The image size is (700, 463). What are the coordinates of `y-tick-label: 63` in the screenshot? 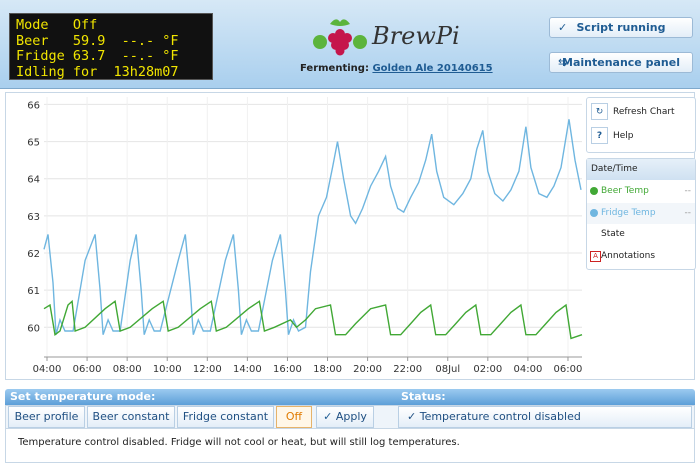 It's located at (33, 217).